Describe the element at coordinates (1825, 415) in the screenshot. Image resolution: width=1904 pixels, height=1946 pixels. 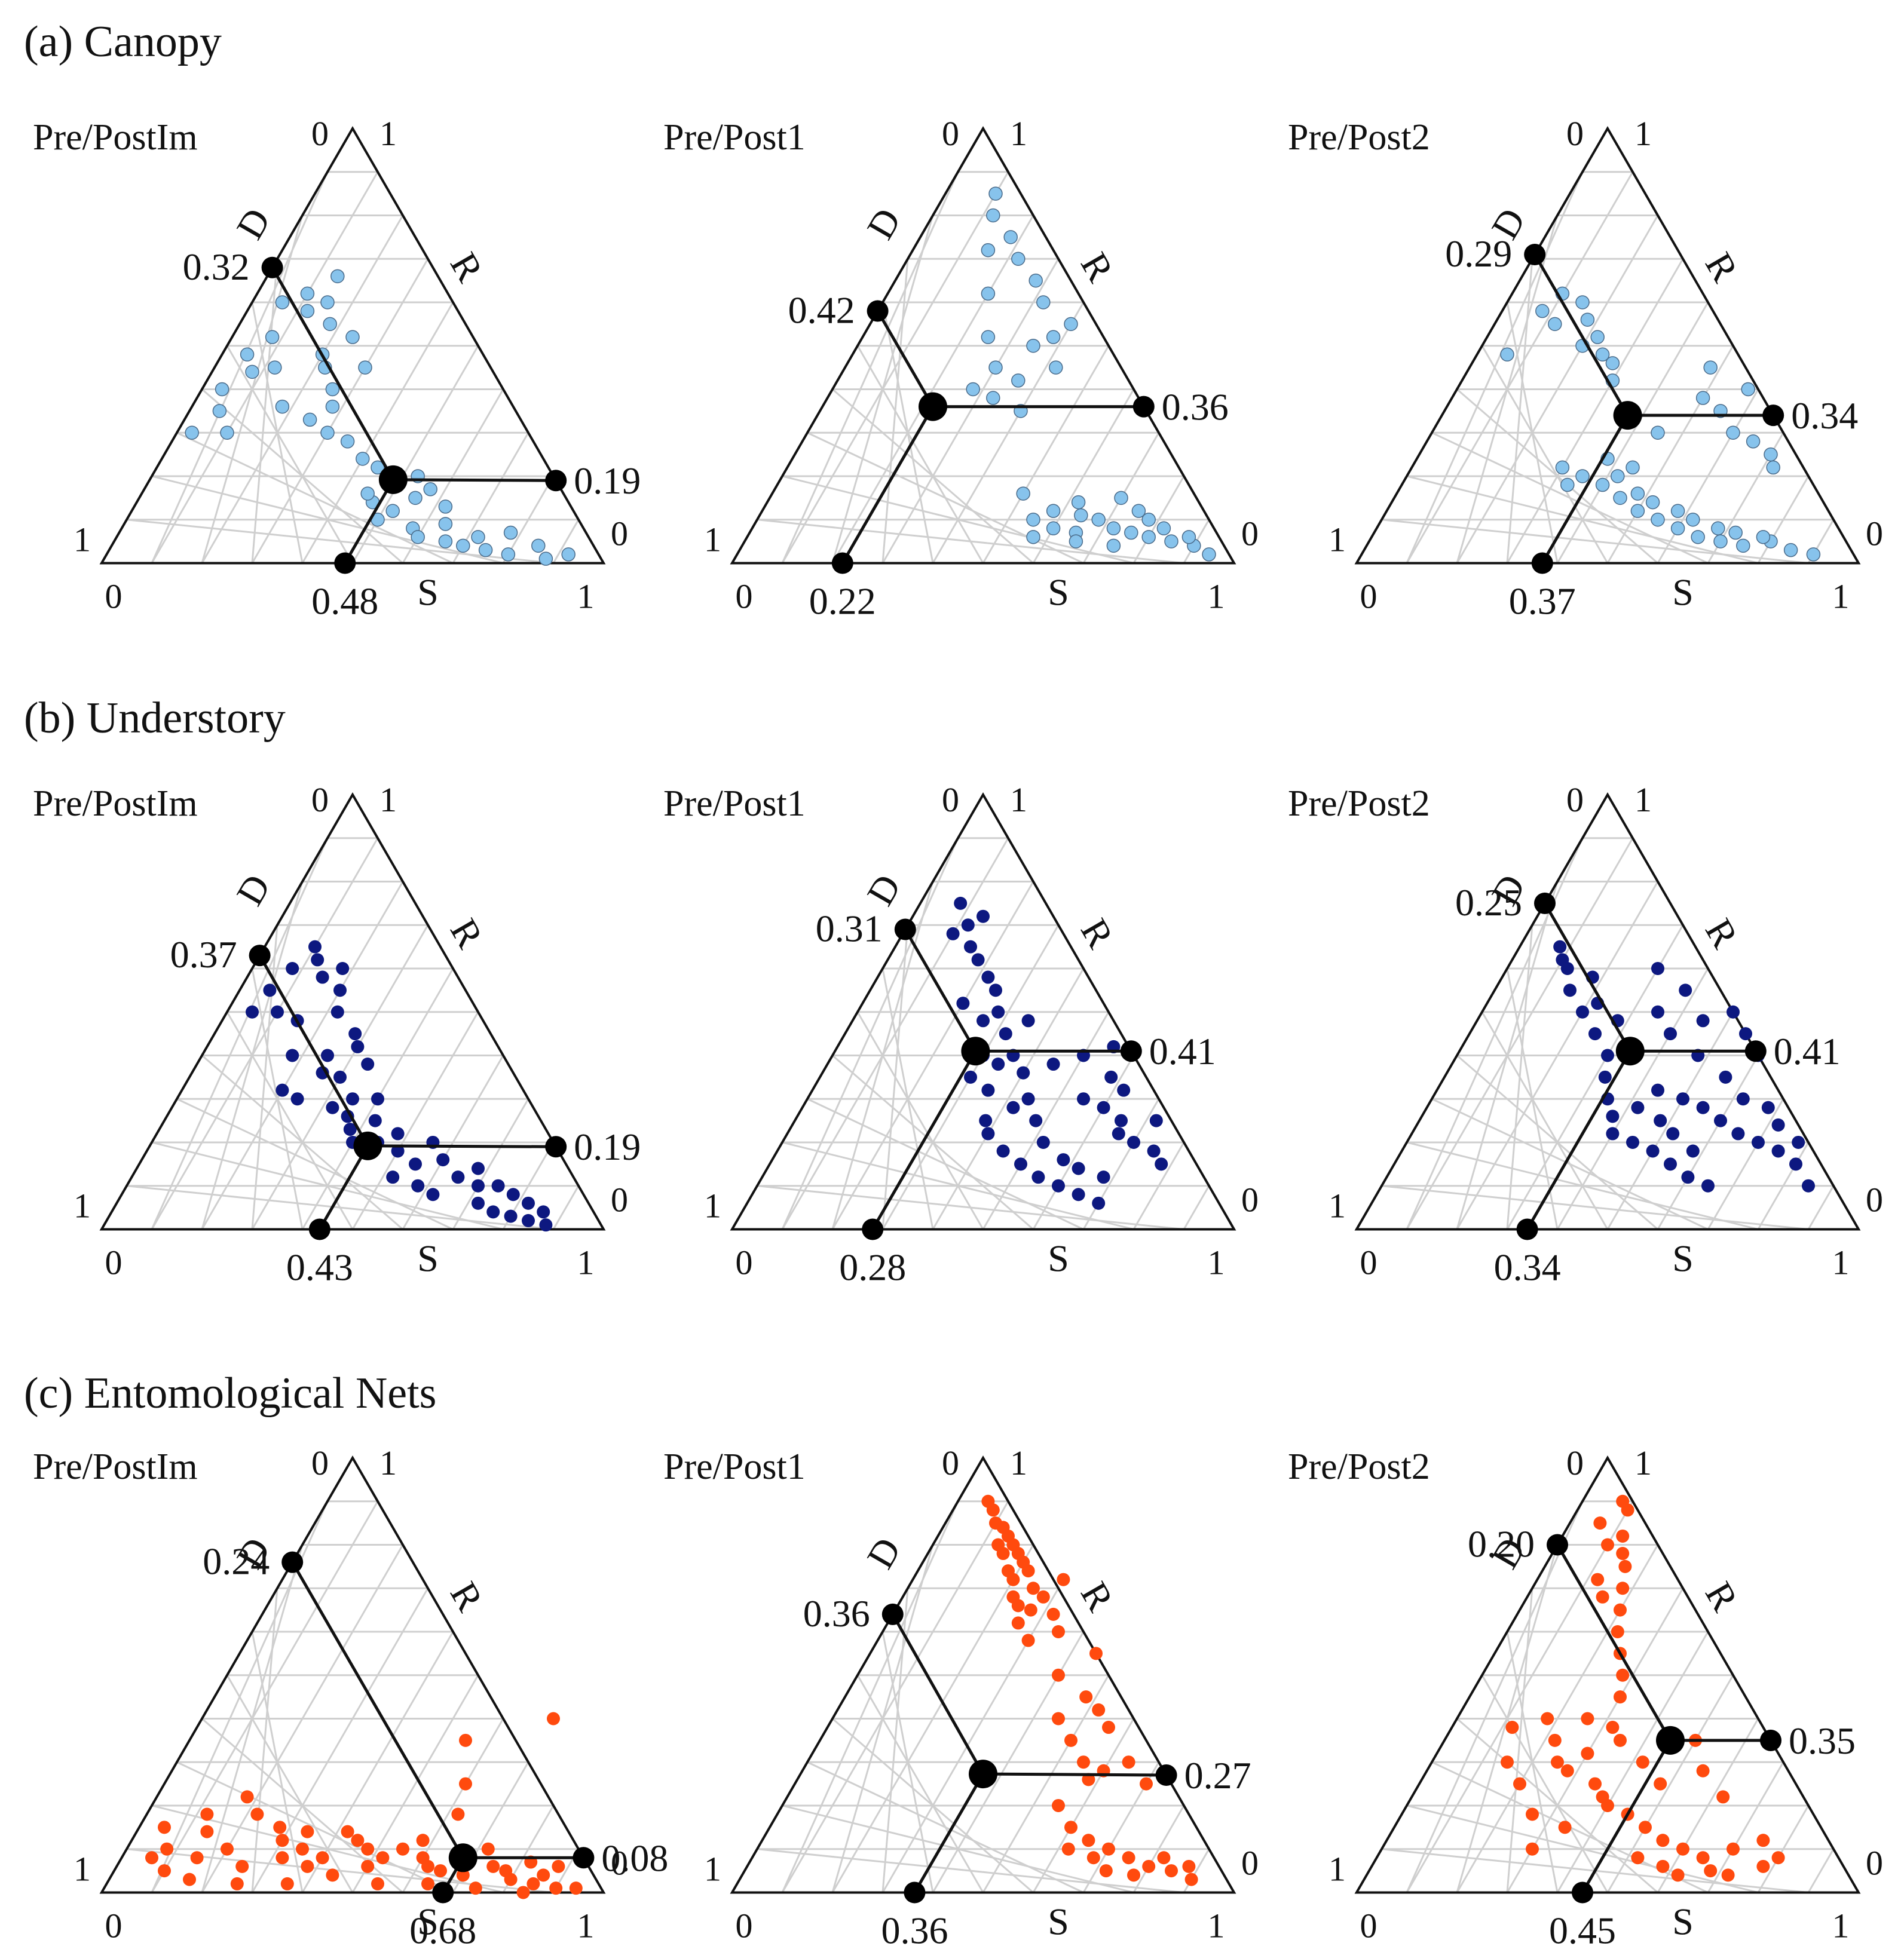
I see `centroid-label-r: 0.34` at that location.